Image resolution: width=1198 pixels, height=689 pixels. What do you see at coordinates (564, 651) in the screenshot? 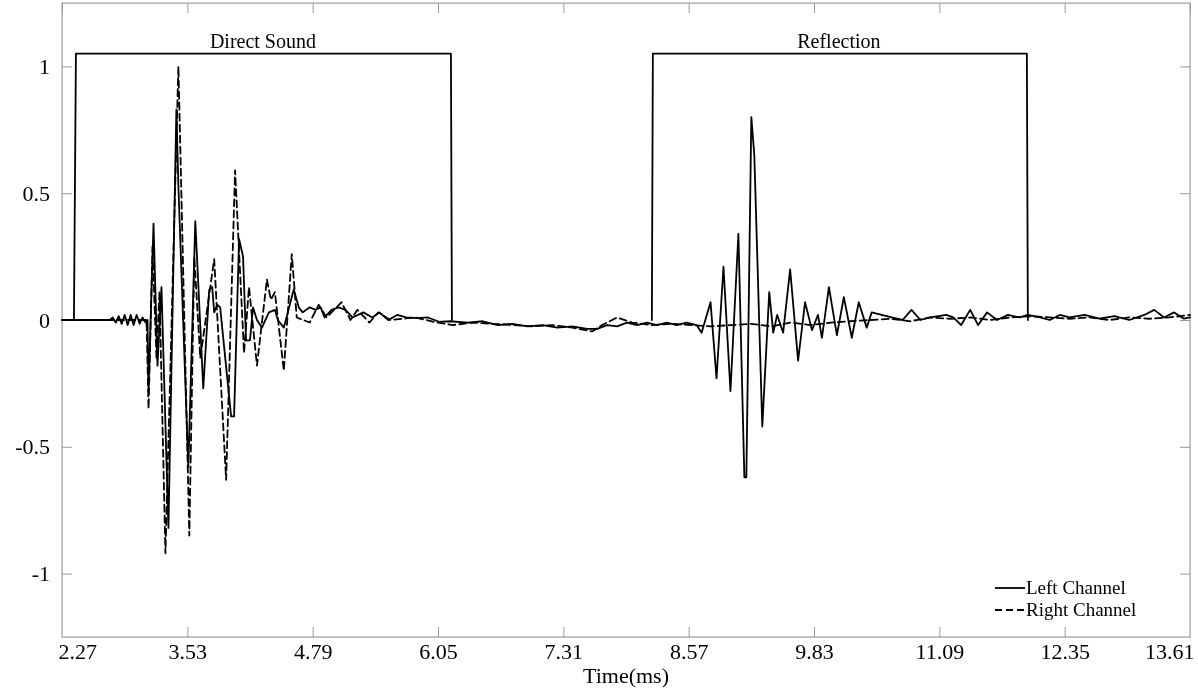
I see `x-tick-label: 7.31` at bounding box center [564, 651].